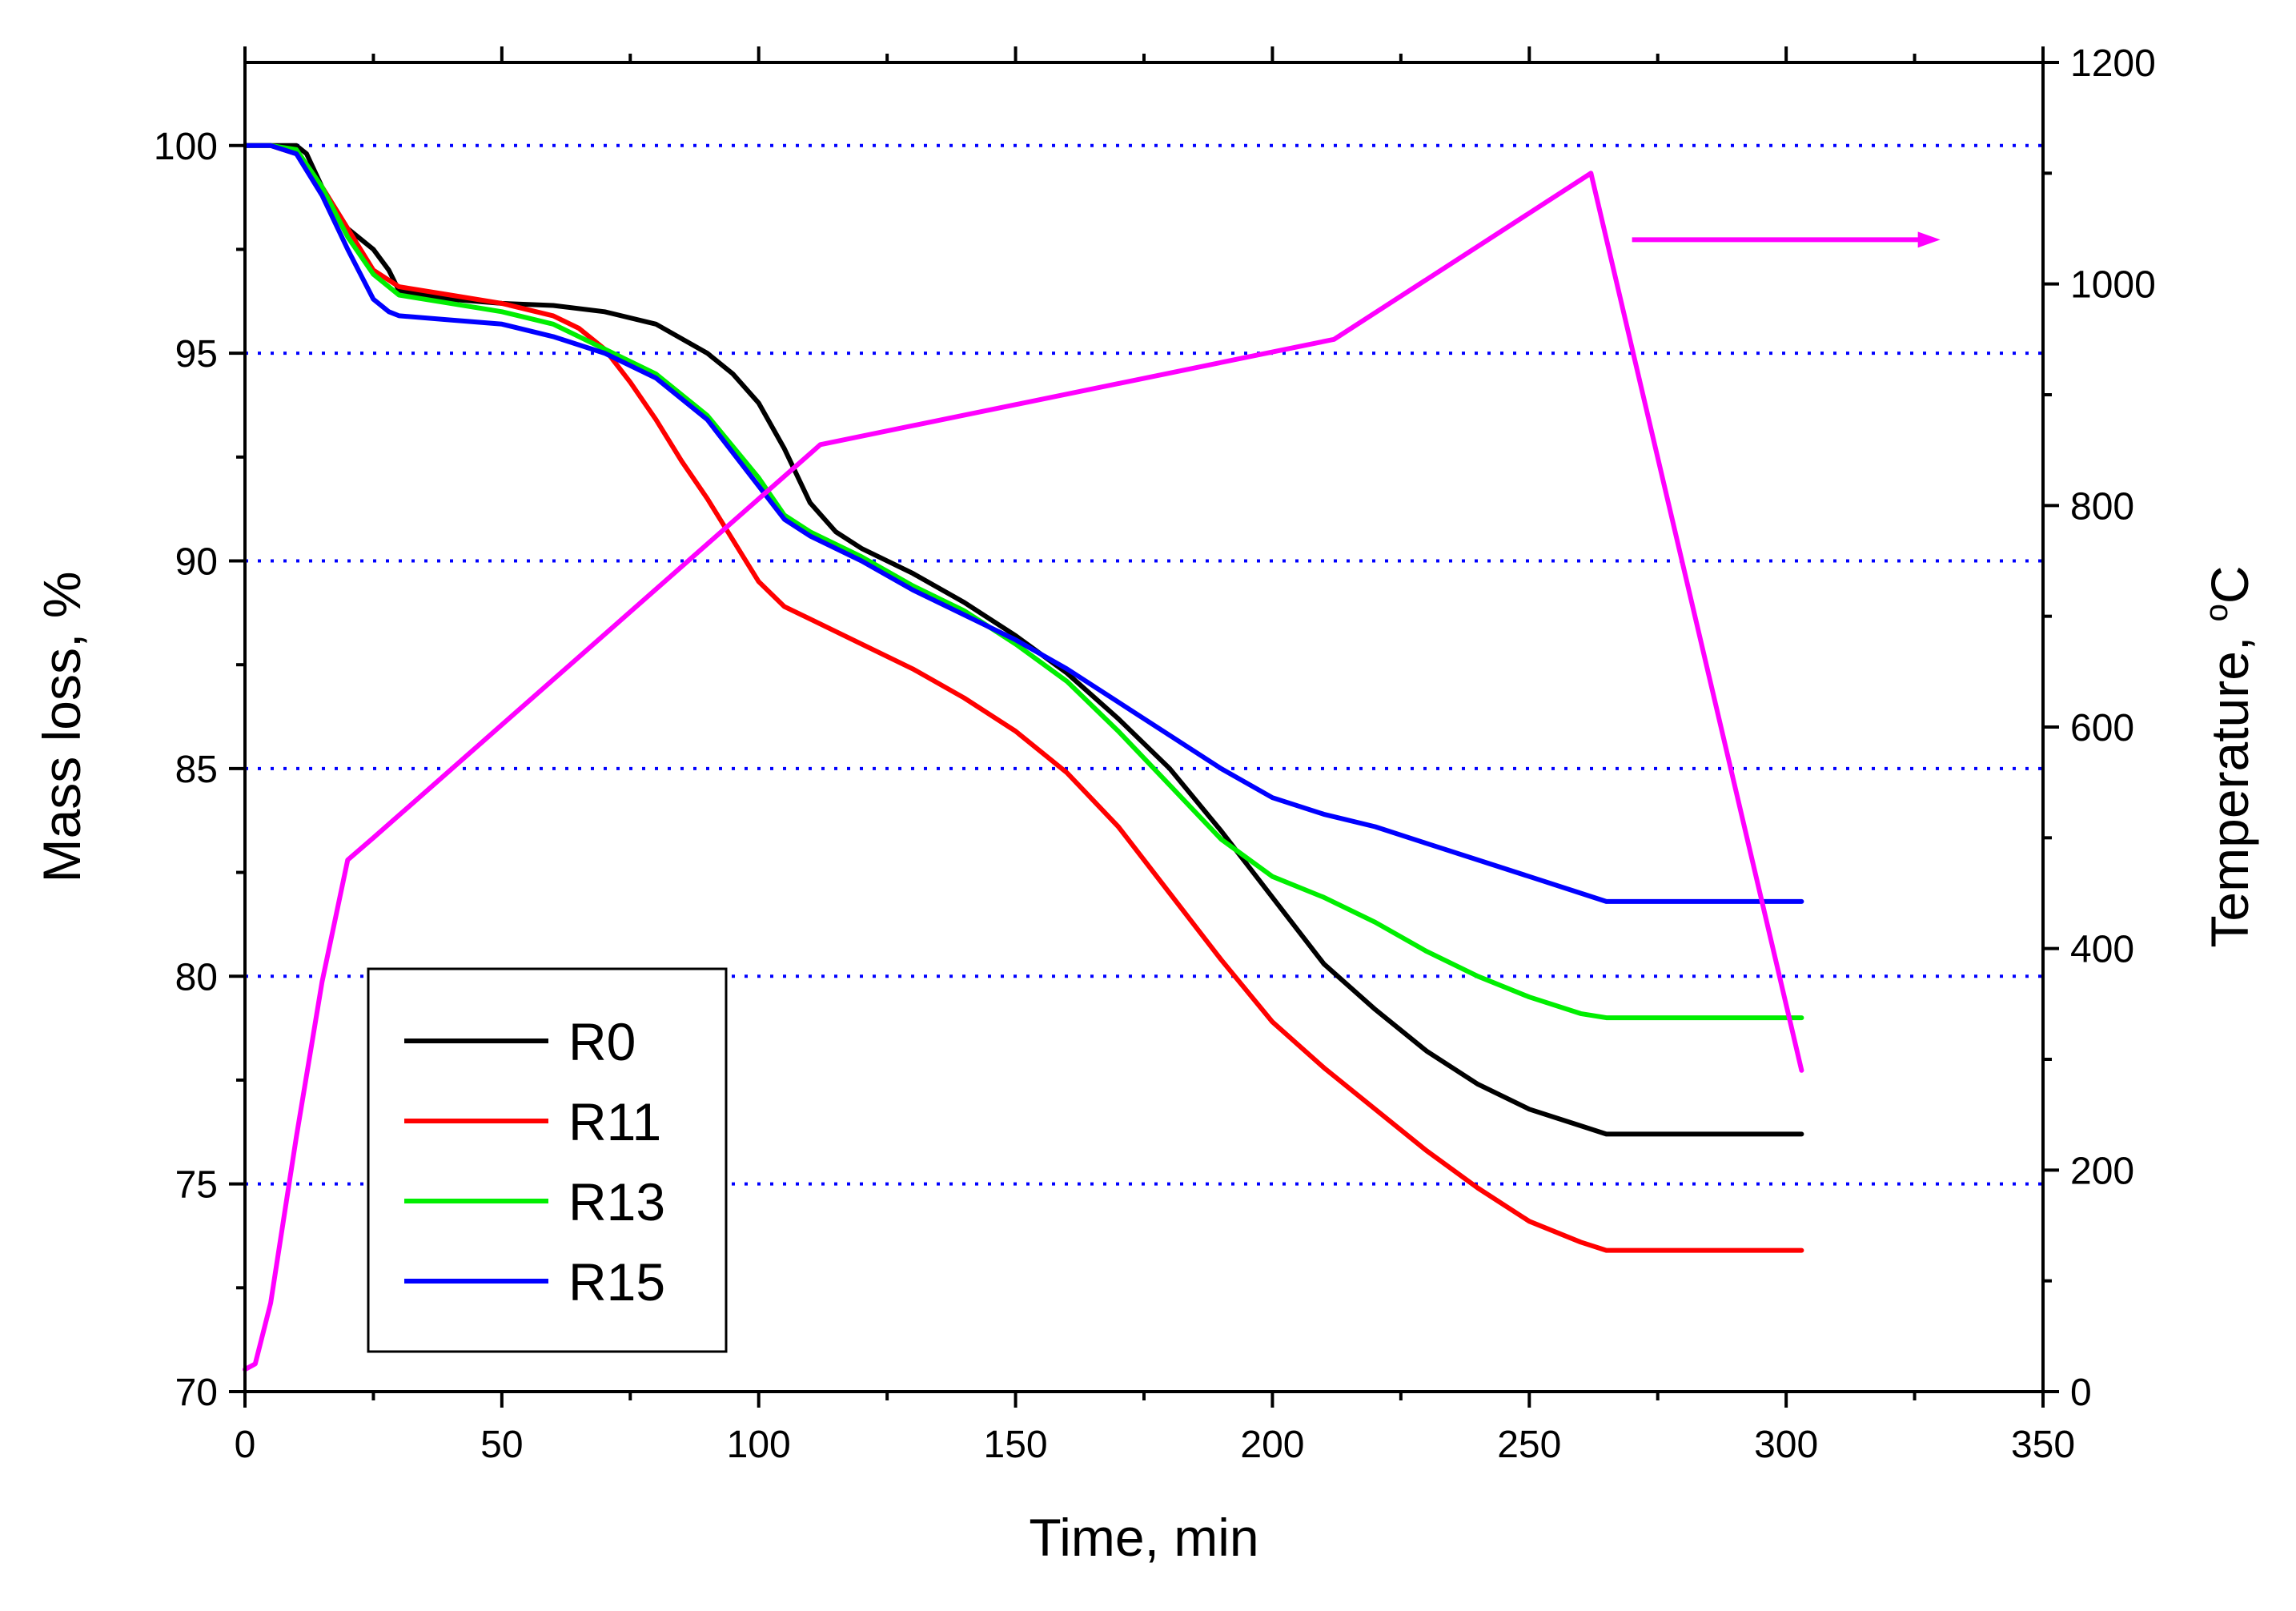  I want to click on temperature-arrow-head, so click(1929, 240).